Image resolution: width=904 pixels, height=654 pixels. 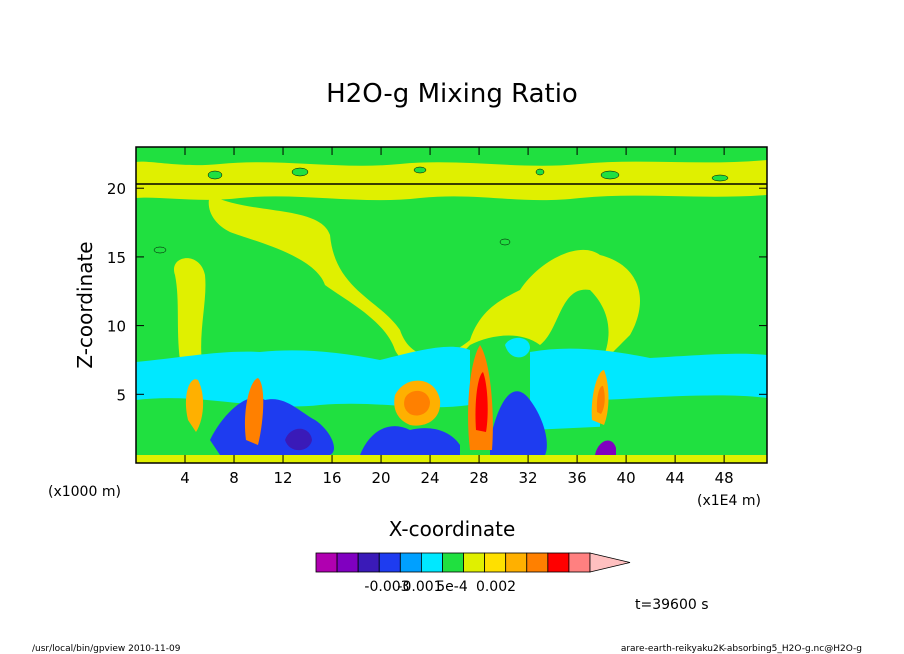 I want to click on colorbar-label: 0.002, so click(x=496, y=587).